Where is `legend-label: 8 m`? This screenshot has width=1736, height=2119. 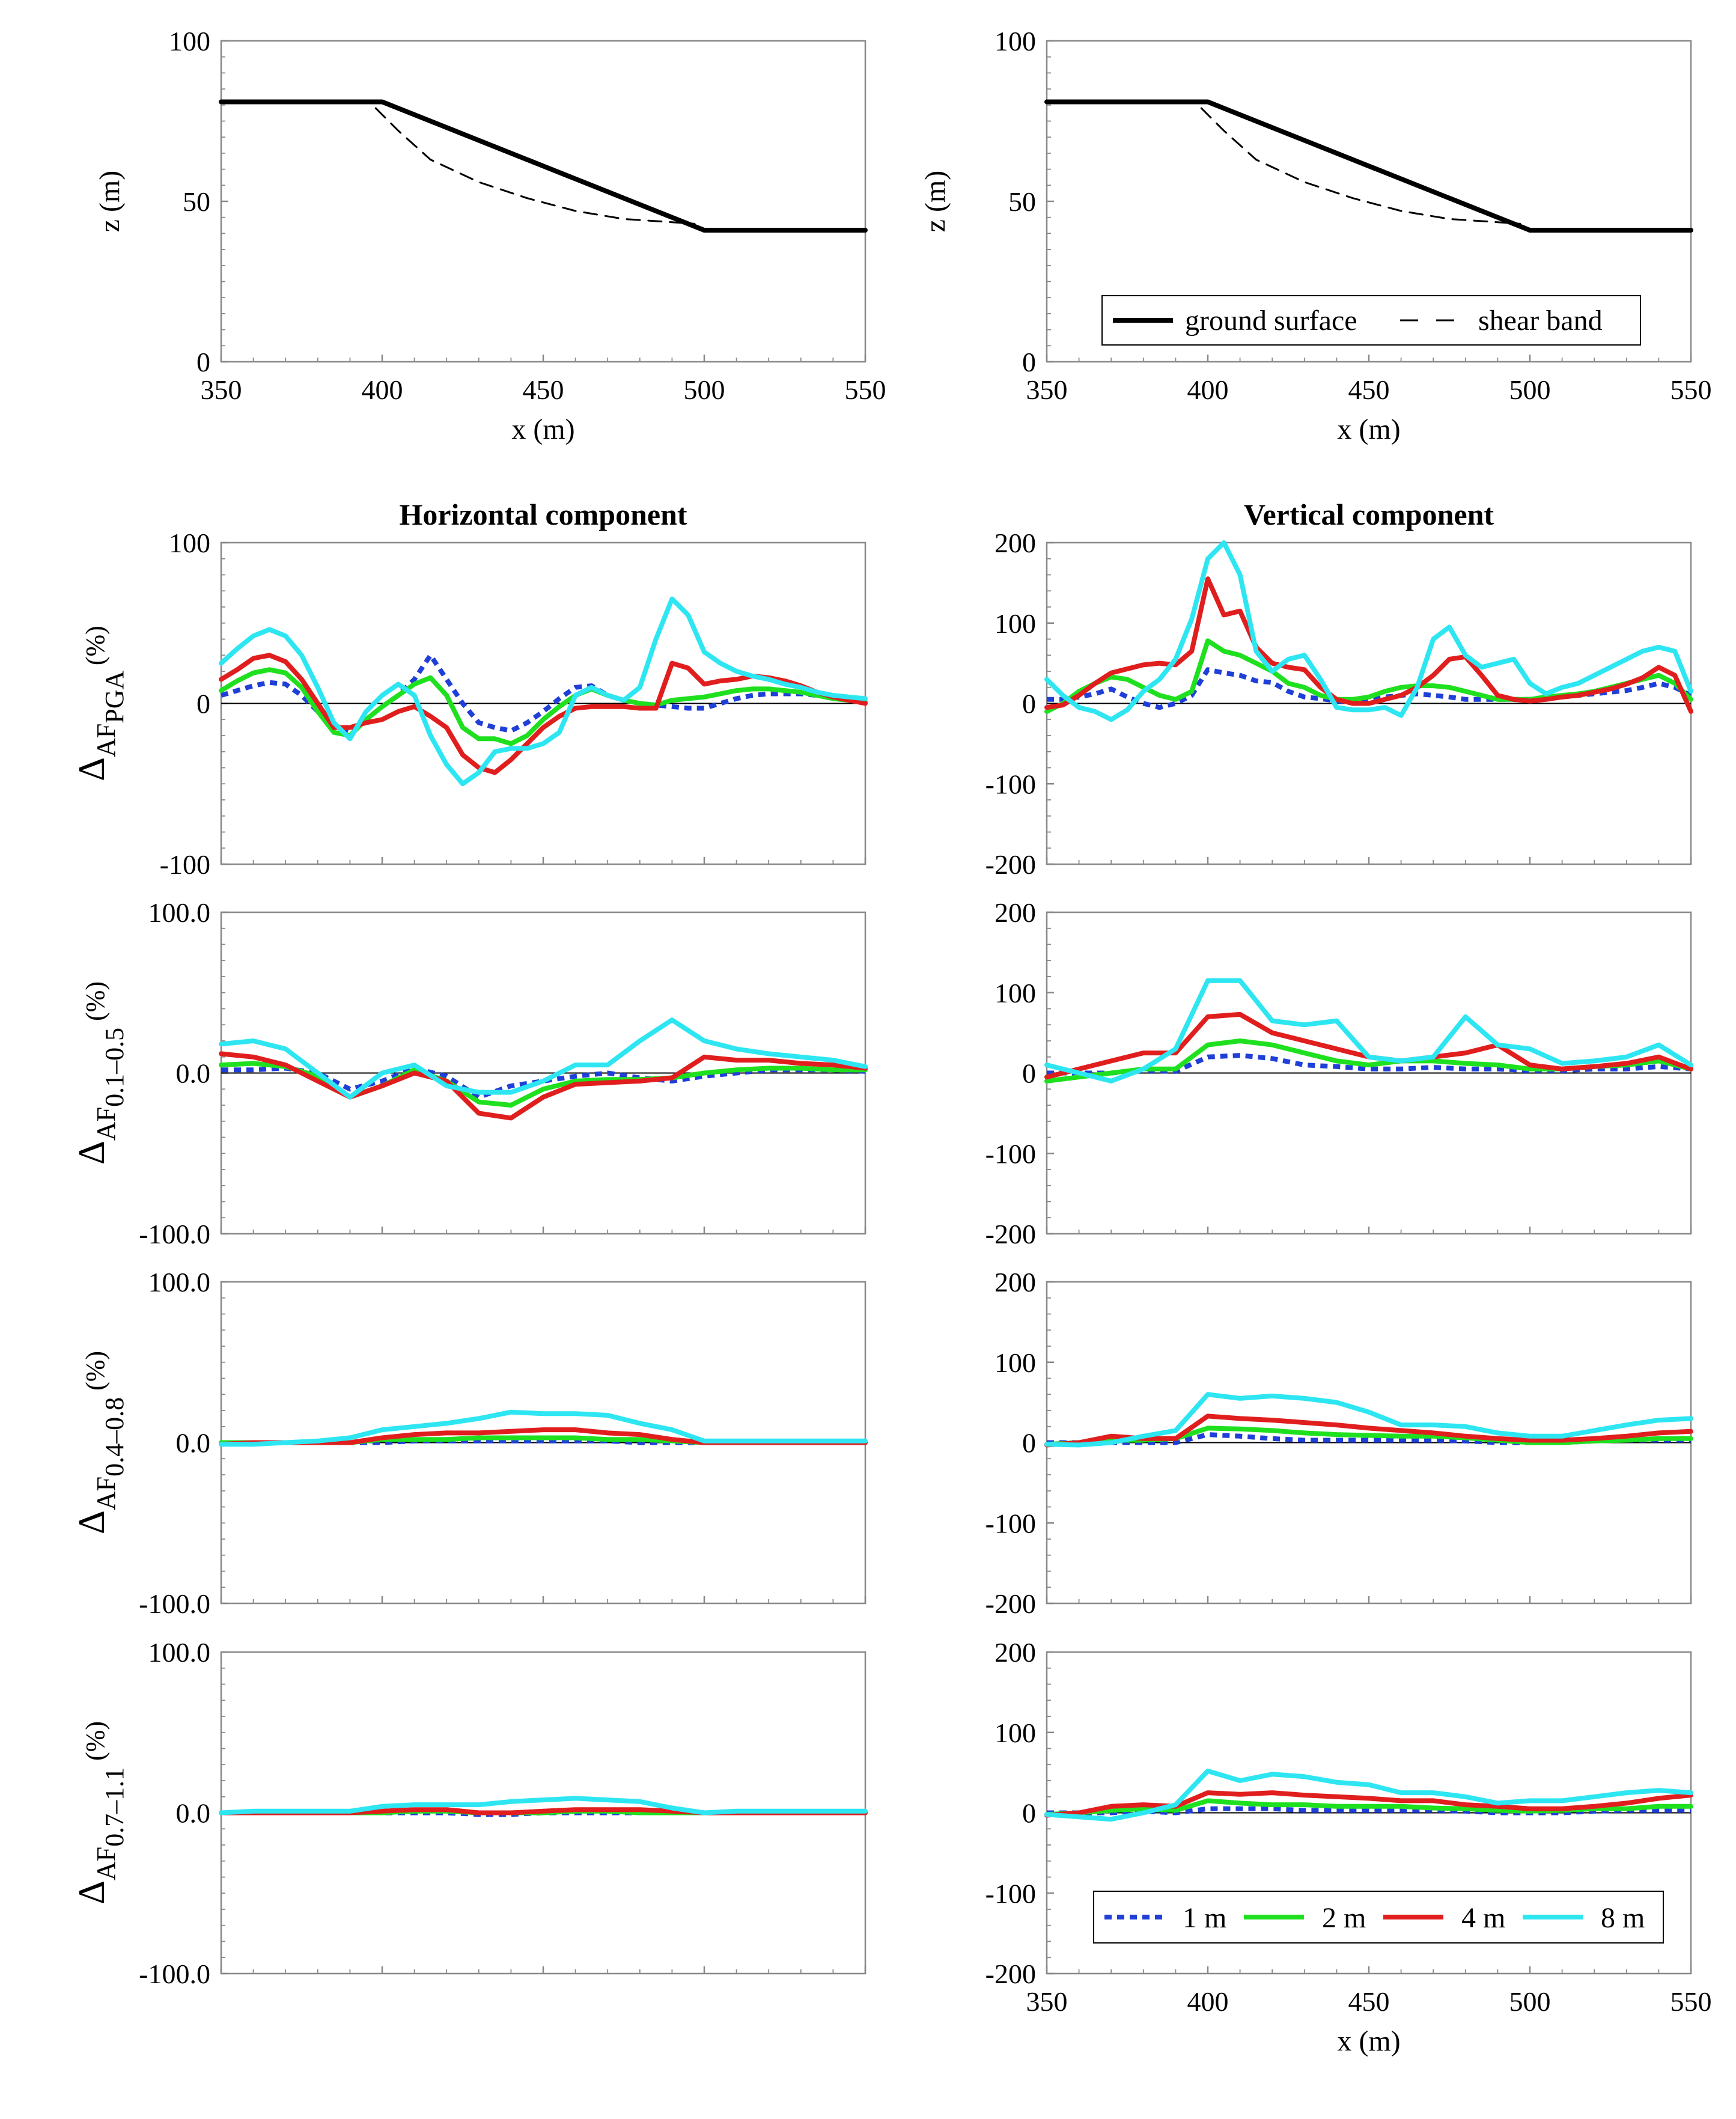 legend-label: 8 m is located at coordinates (1623, 1918).